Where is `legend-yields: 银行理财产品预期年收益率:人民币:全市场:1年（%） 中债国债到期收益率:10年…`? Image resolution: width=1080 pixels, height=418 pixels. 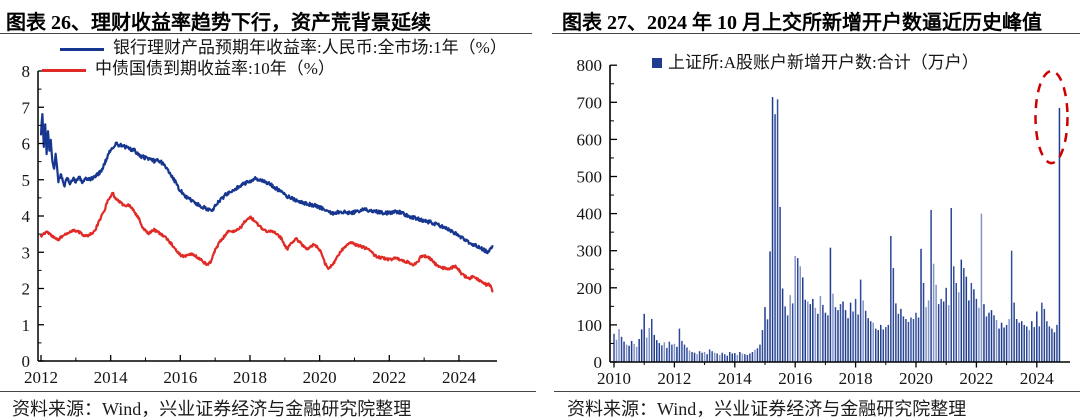
legend-yields: 银行理财产品预期年收益率:人民币:全市场:1年（%） 中债国债到期收益率:10年… is located at coordinates (253, 58).